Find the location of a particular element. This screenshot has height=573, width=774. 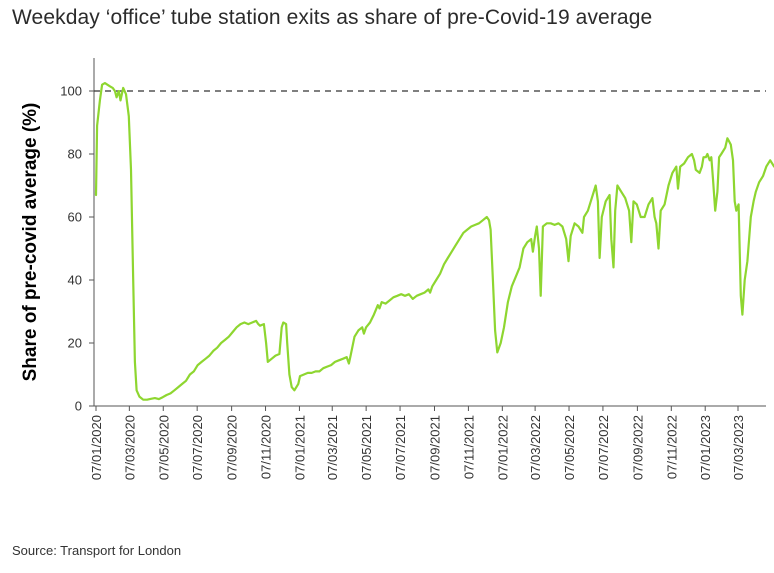

x-tick-label: 07/01/2023 is located at coordinates (705, 447).